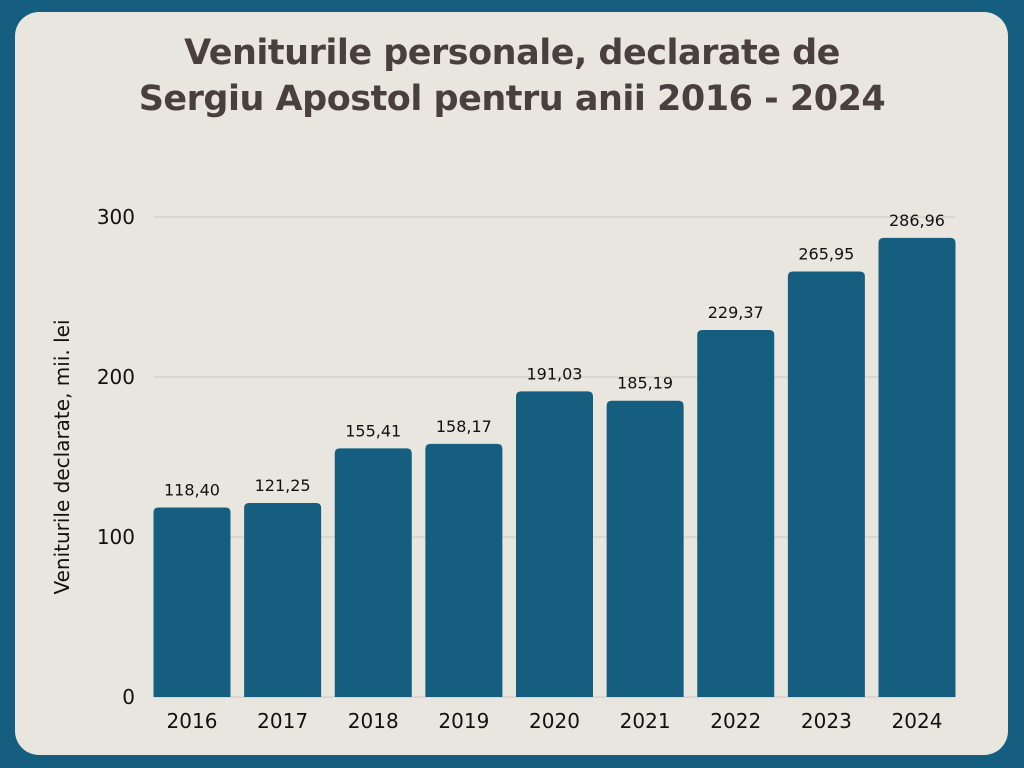 This screenshot has width=1024, height=768. I want to click on x-tick-label: 2023, so click(826, 721).